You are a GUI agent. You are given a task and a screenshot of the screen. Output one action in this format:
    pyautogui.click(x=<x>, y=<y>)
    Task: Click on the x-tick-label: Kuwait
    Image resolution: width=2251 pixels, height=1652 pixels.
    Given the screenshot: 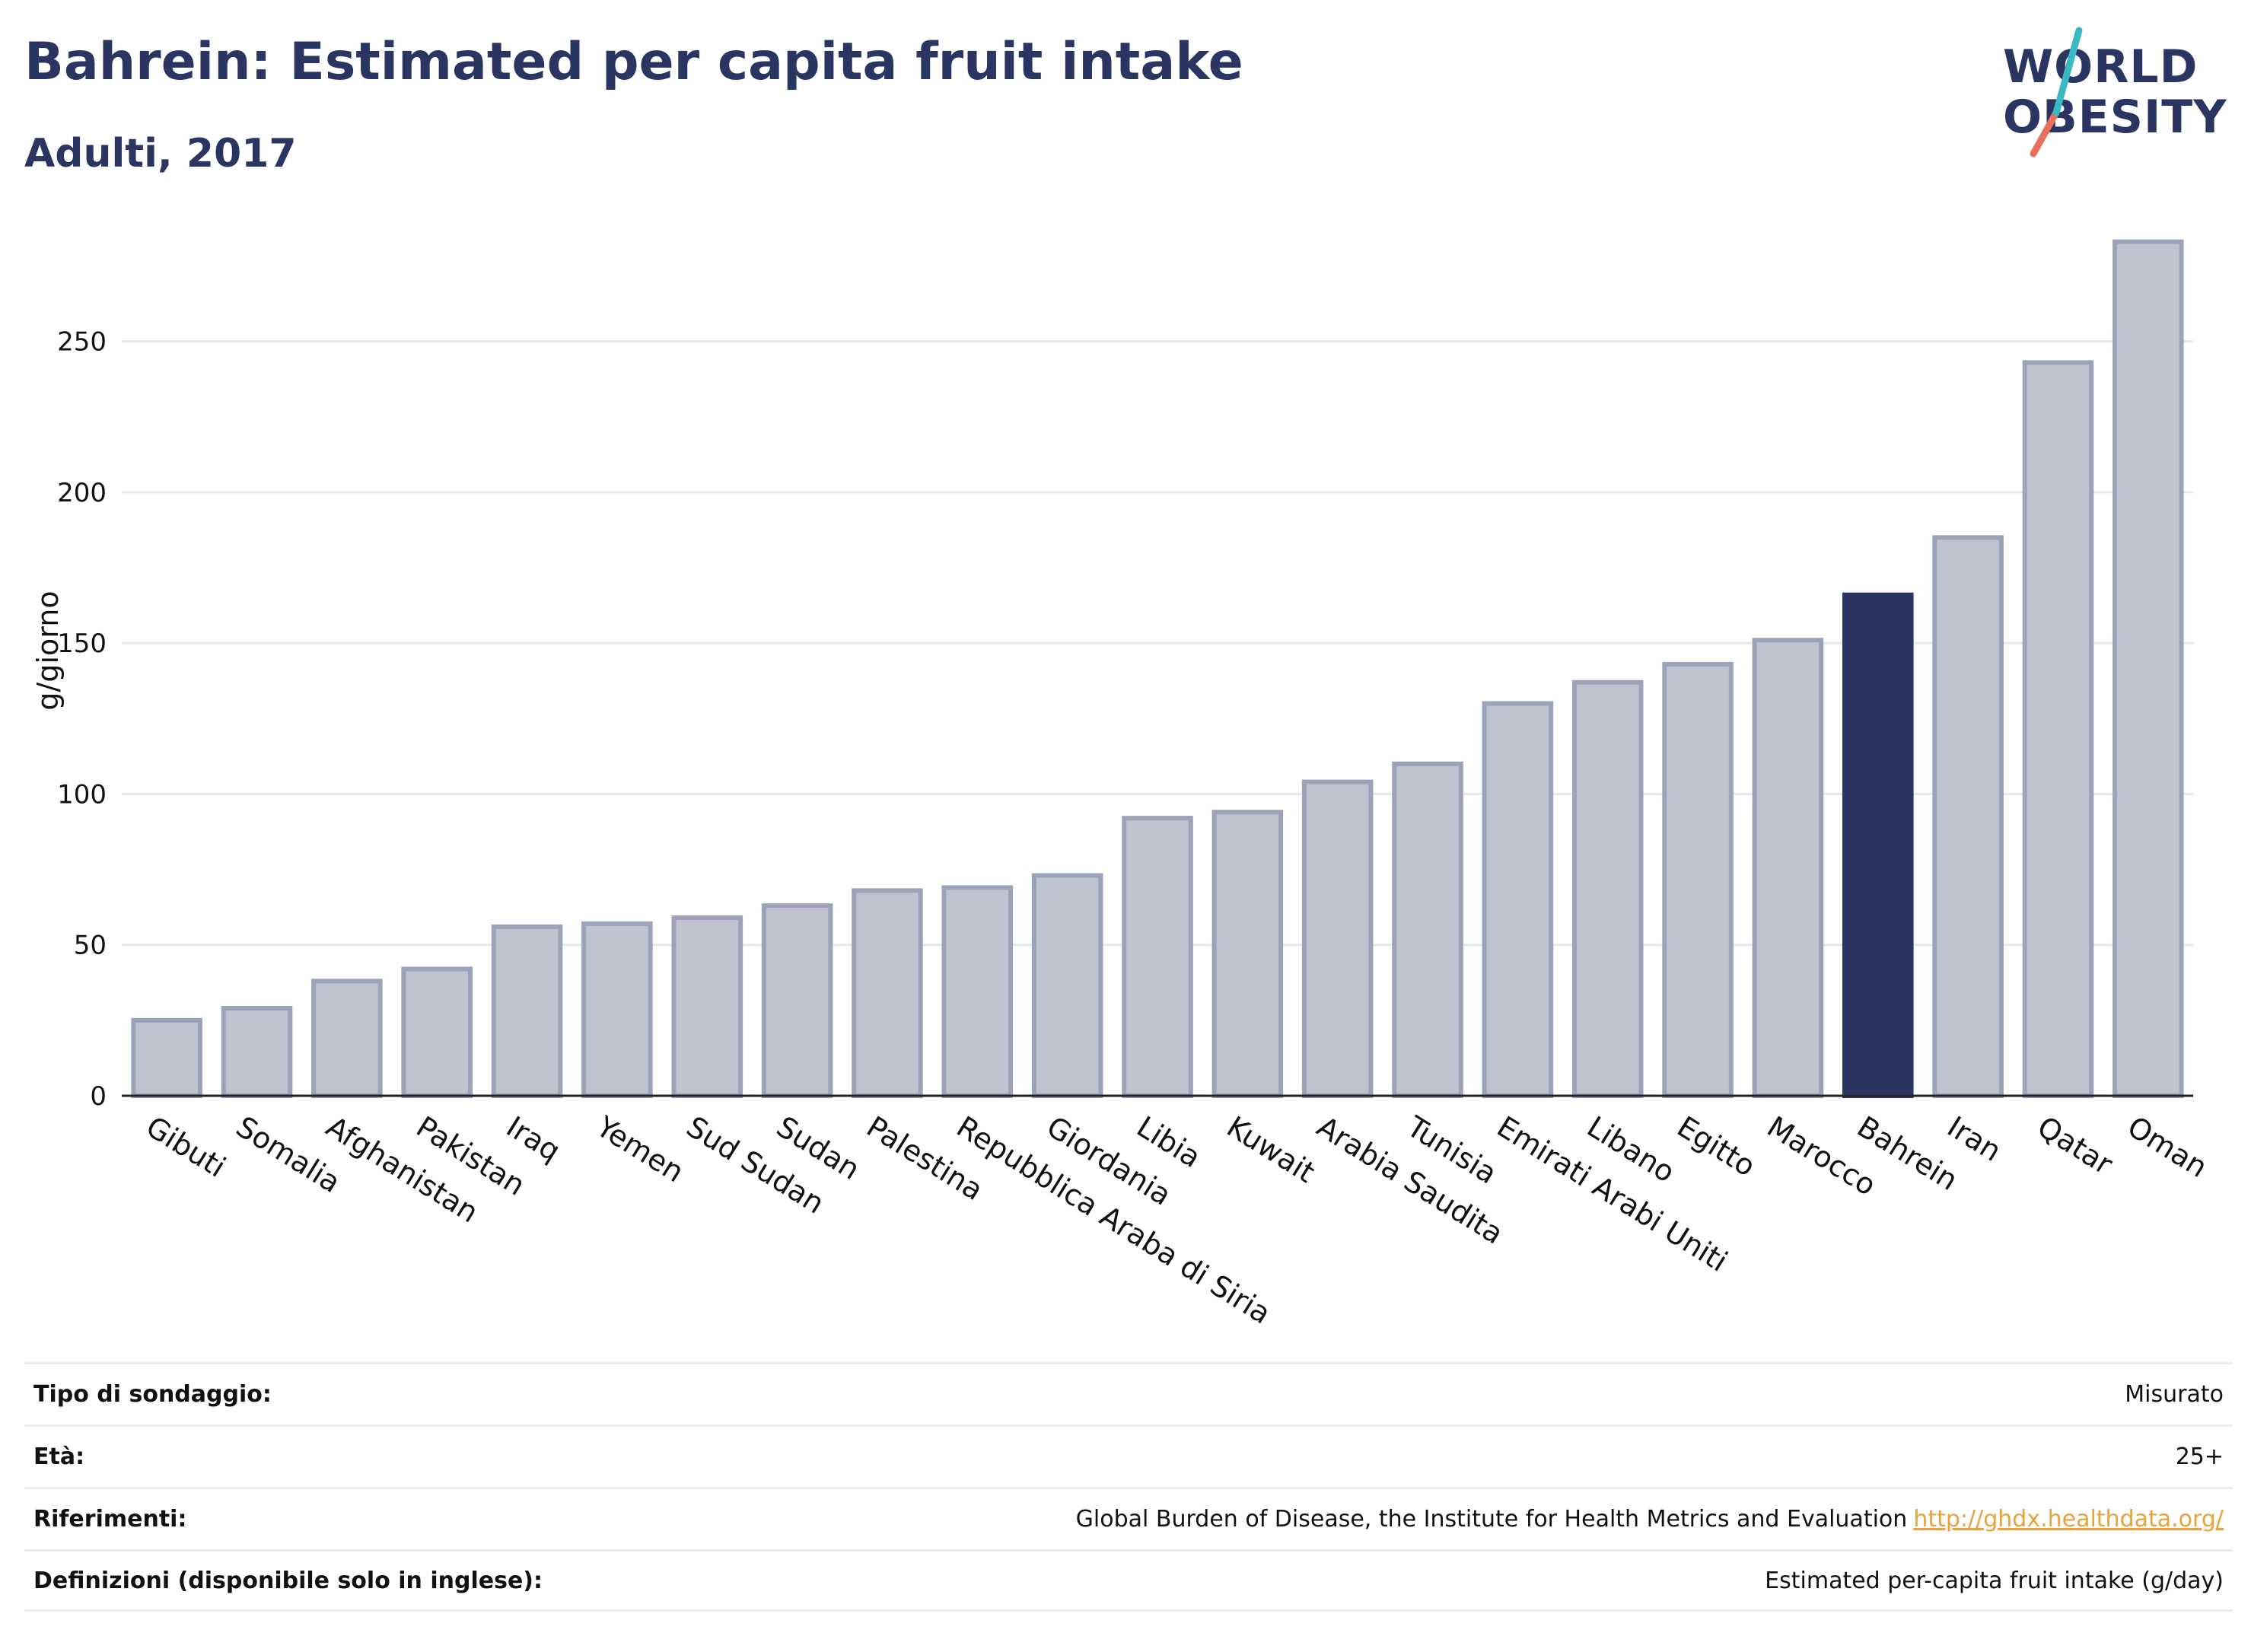 What is the action you would take?
    pyautogui.click(x=1271, y=1149)
    